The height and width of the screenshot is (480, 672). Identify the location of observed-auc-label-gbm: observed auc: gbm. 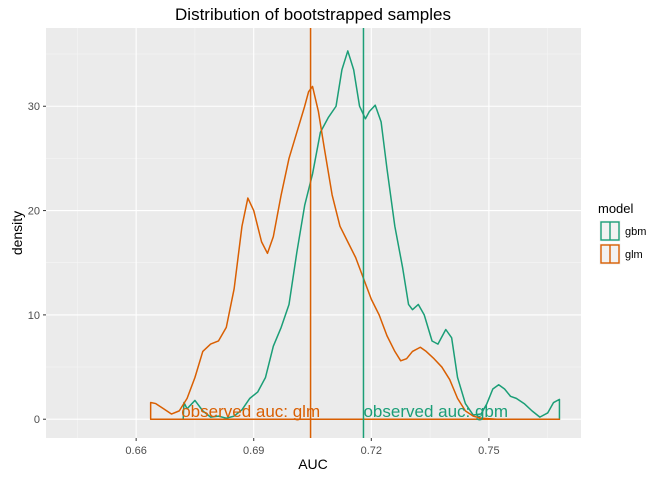
(435, 411).